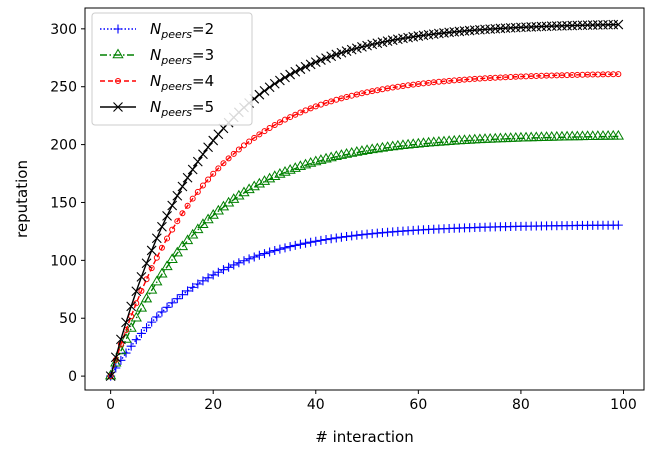  I want to click on y-tick-label: 150, so click(63, 203).